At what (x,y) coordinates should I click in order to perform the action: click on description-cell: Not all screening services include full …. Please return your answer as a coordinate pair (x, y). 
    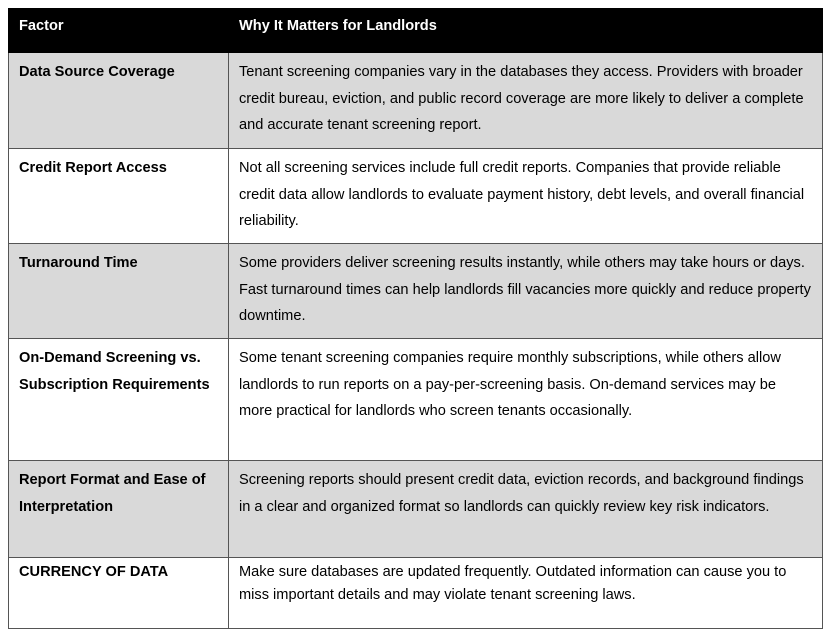
    Looking at the image, I should click on (525, 196).